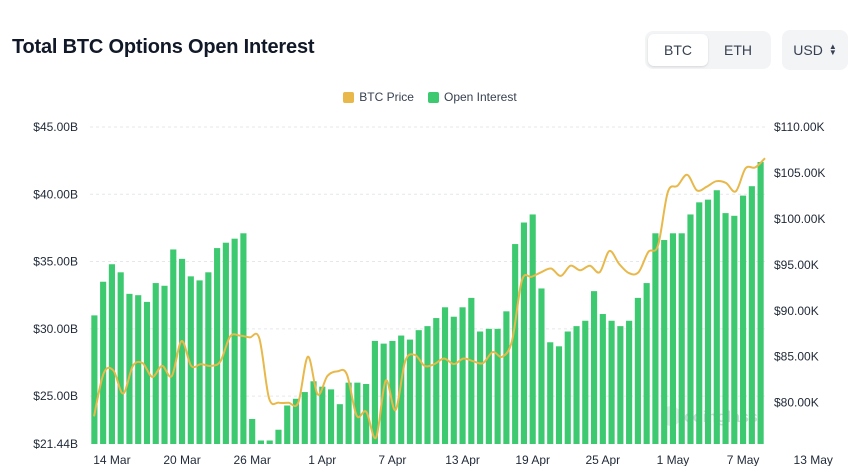  What do you see at coordinates (796, 357) in the screenshot?
I see `right-axis-tick-label: $85.00K` at bounding box center [796, 357].